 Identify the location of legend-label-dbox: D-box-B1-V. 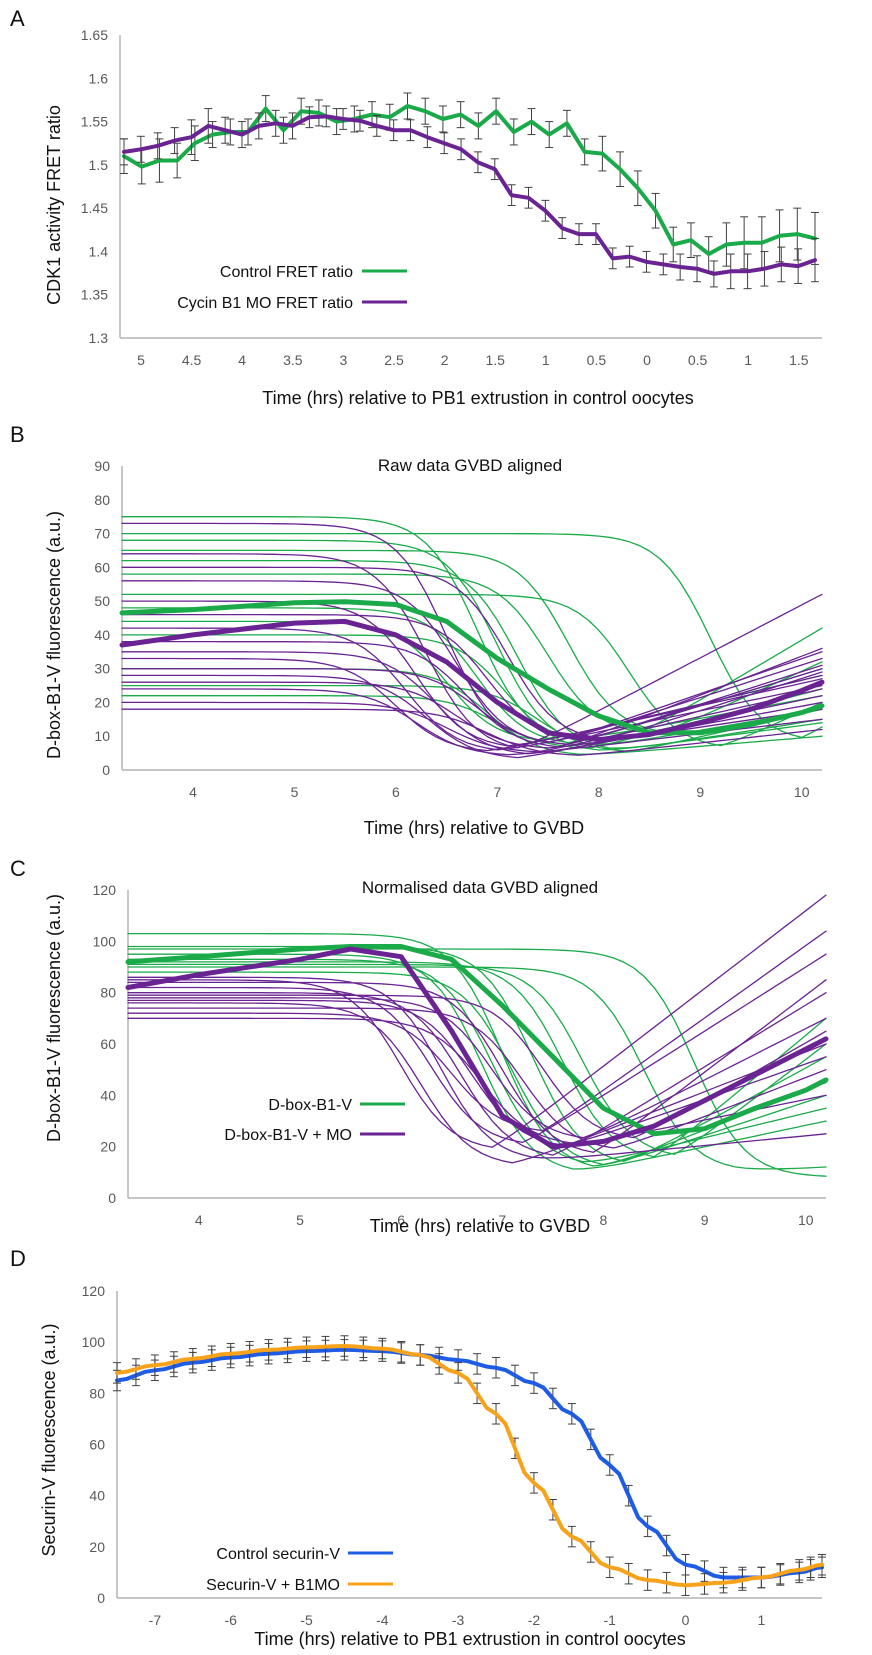
(310, 1105).